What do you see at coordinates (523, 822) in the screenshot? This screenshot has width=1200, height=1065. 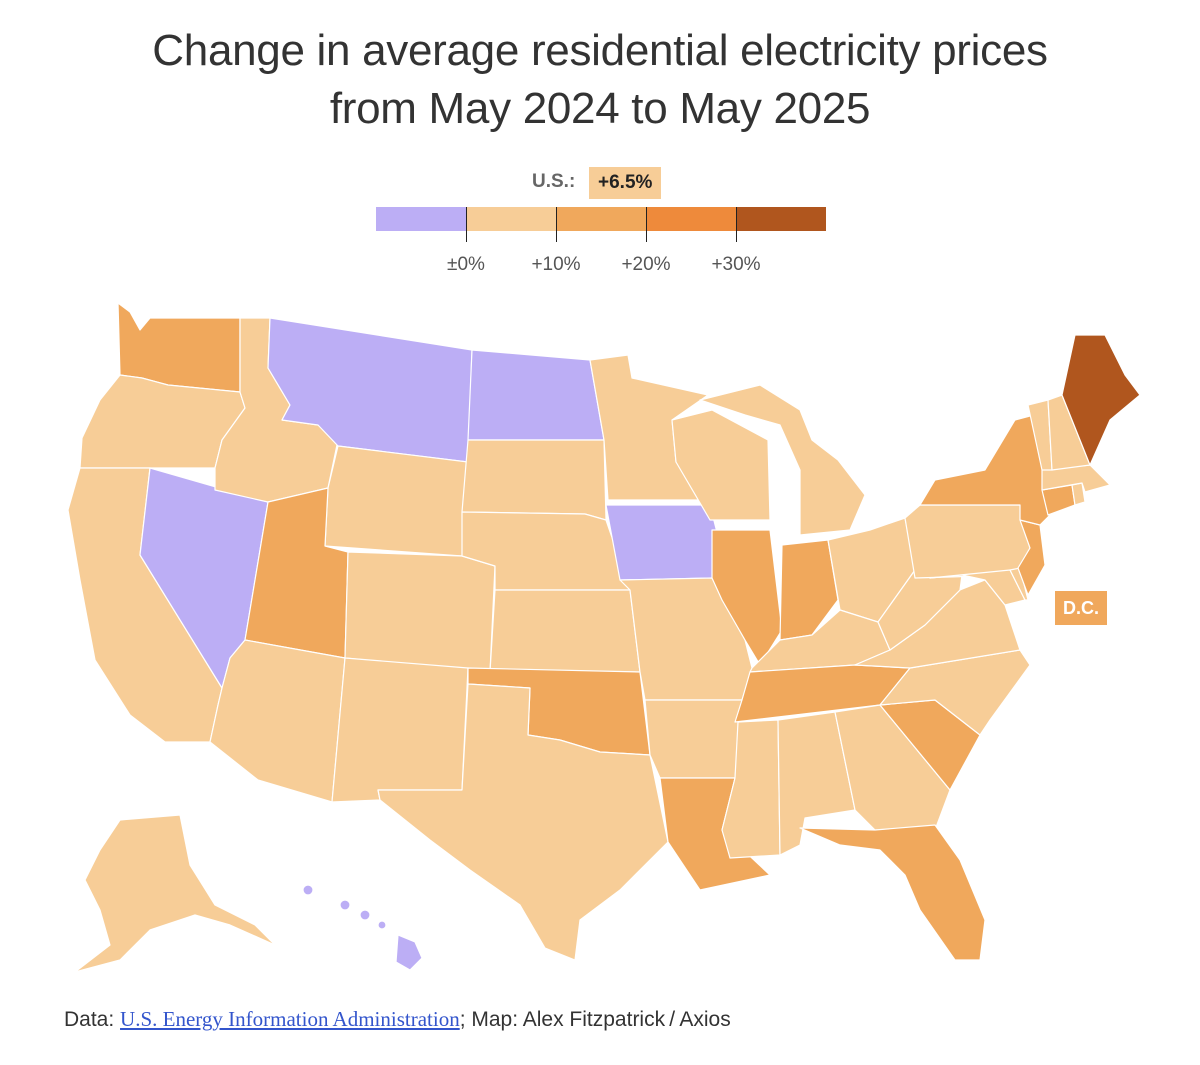 I see `state-tx` at bounding box center [523, 822].